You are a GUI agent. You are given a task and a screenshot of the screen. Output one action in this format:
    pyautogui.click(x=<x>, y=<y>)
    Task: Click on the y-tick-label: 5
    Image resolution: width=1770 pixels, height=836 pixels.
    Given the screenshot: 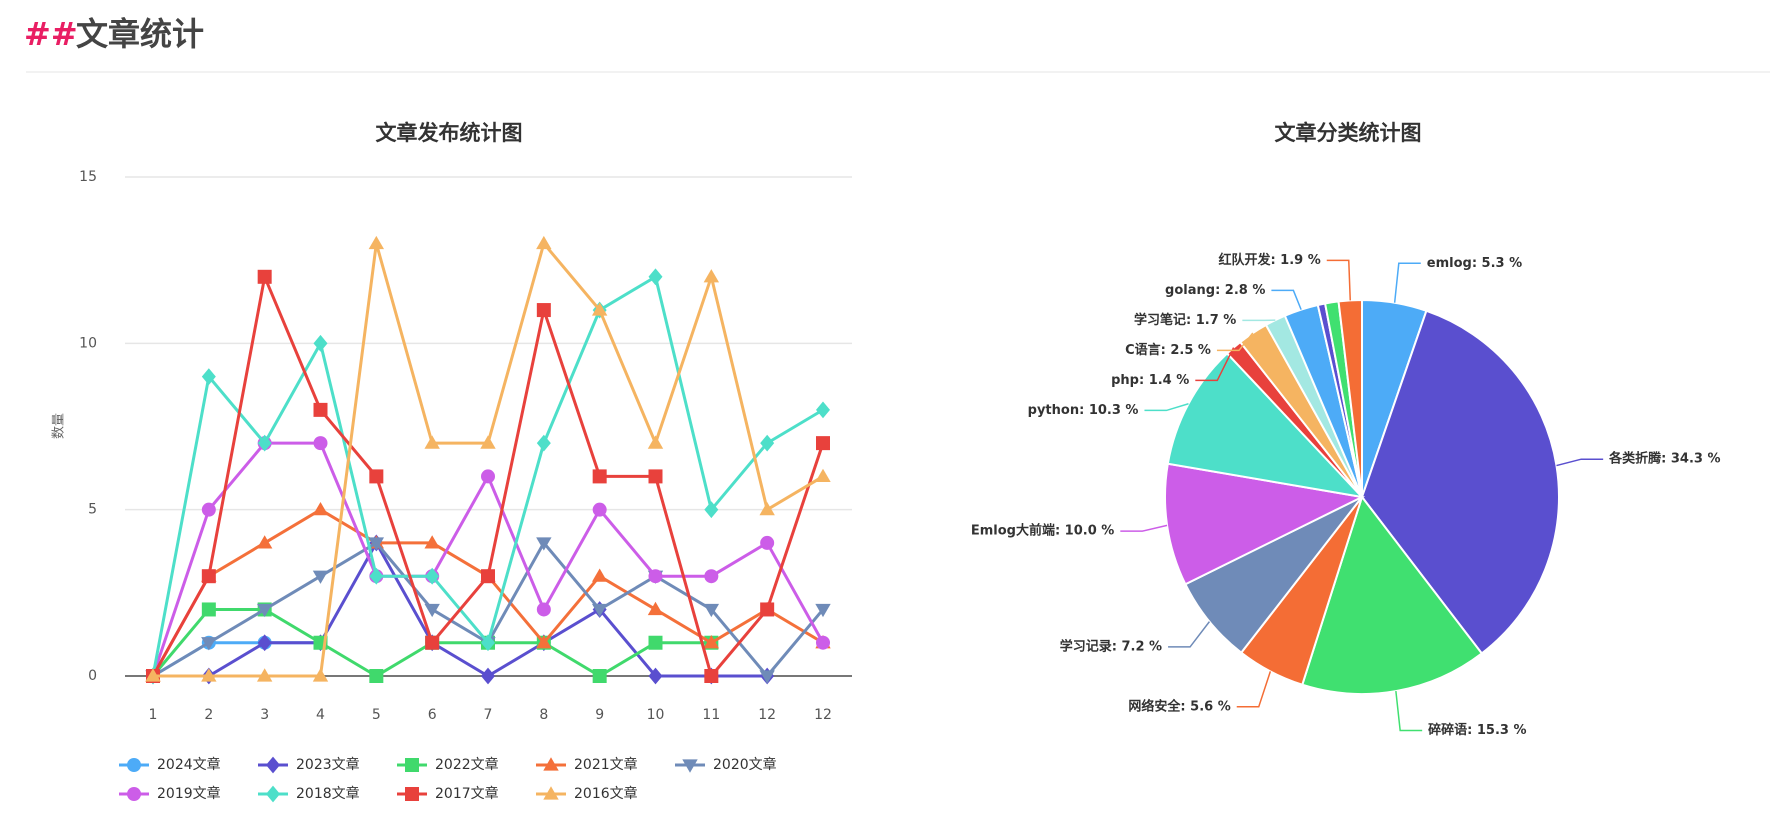 What is the action you would take?
    pyautogui.click(x=92, y=510)
    